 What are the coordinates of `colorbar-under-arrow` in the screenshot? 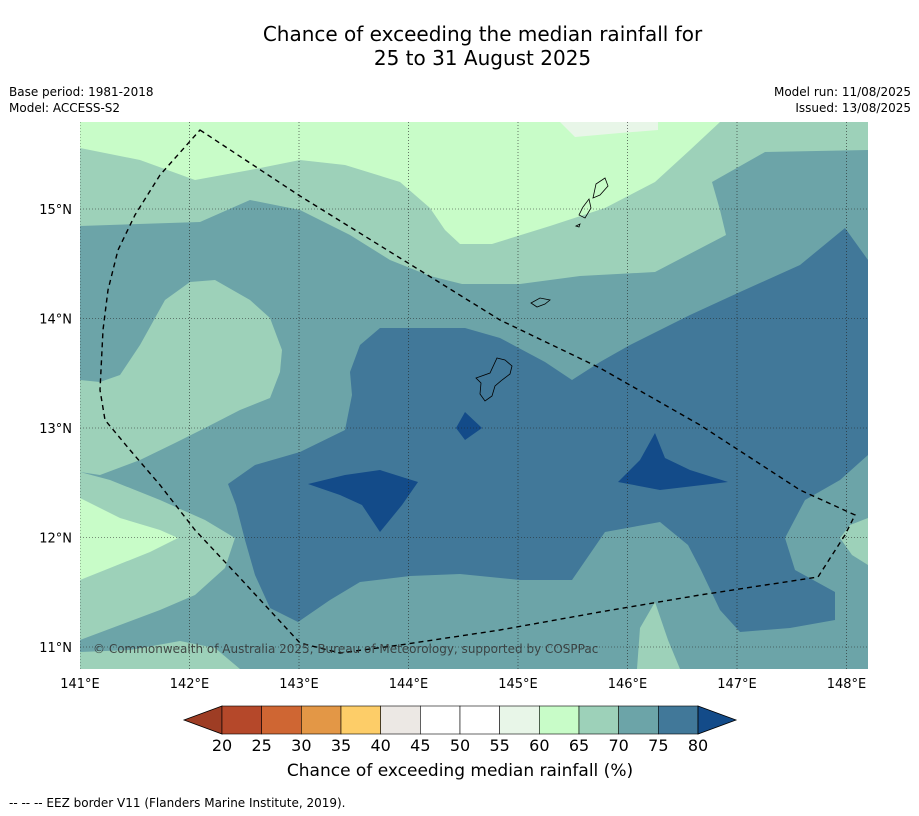 It's located at (202, 720).